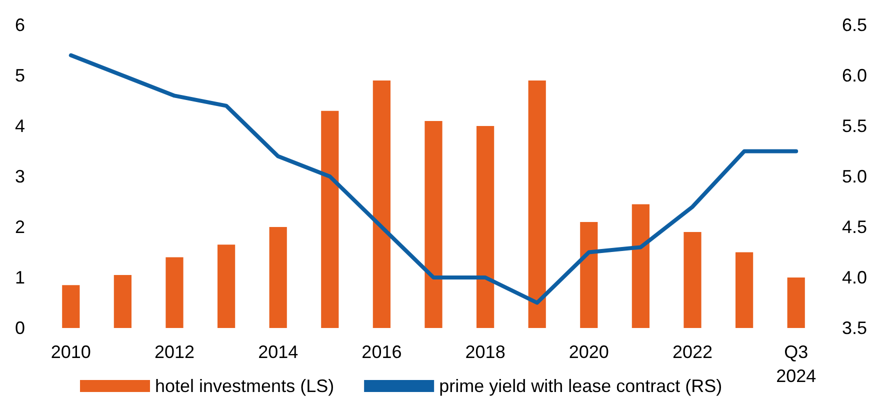 This screenshot has height=400, width=887. What do you see at coordinates (485, 352) in the screenshot?
I see `x-tick-label: 2018` at bounding box center [485, 352].